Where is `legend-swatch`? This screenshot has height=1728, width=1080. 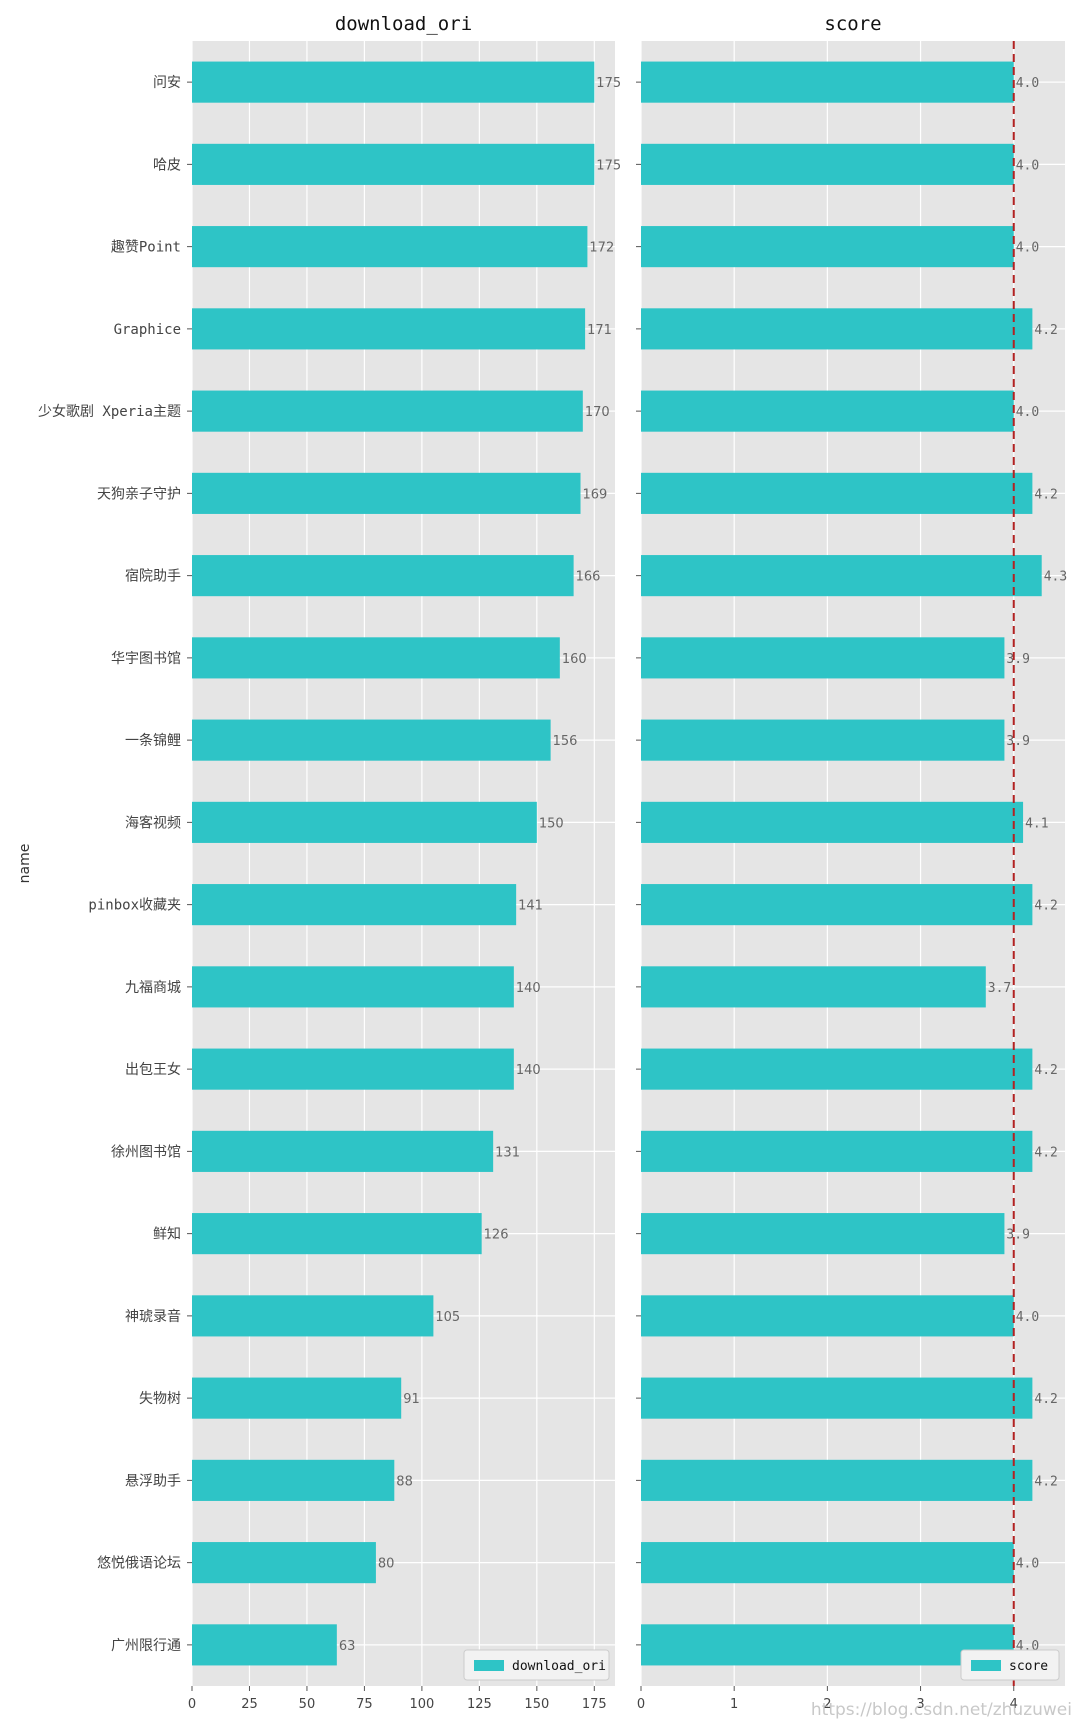
legend-swatch is located at coordinates (986, 1665).